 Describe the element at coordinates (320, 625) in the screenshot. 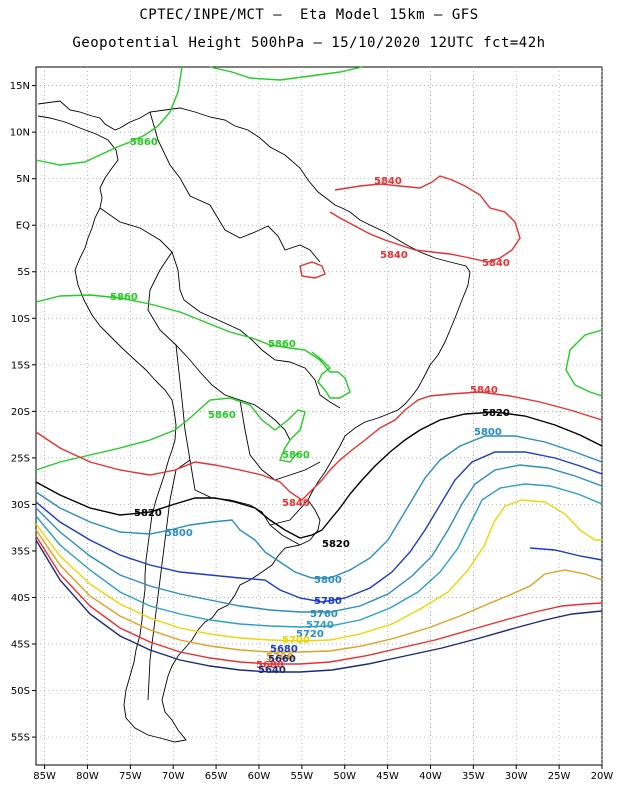

I see `contour-label: 5740` at that location.